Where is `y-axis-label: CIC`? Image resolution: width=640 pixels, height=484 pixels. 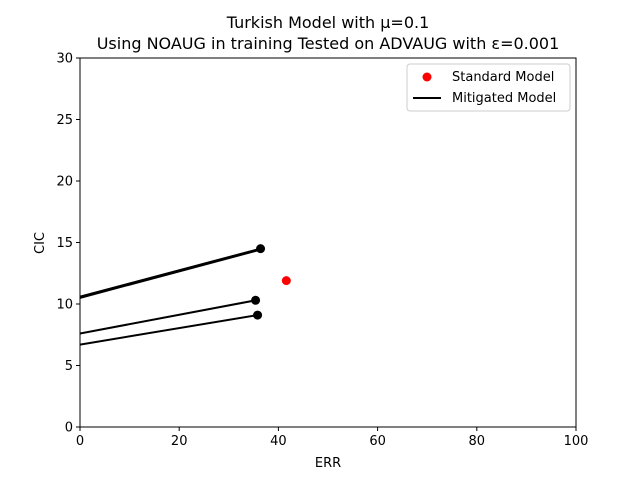 y-axis-label: CIC is located at coordinates (40, 243).